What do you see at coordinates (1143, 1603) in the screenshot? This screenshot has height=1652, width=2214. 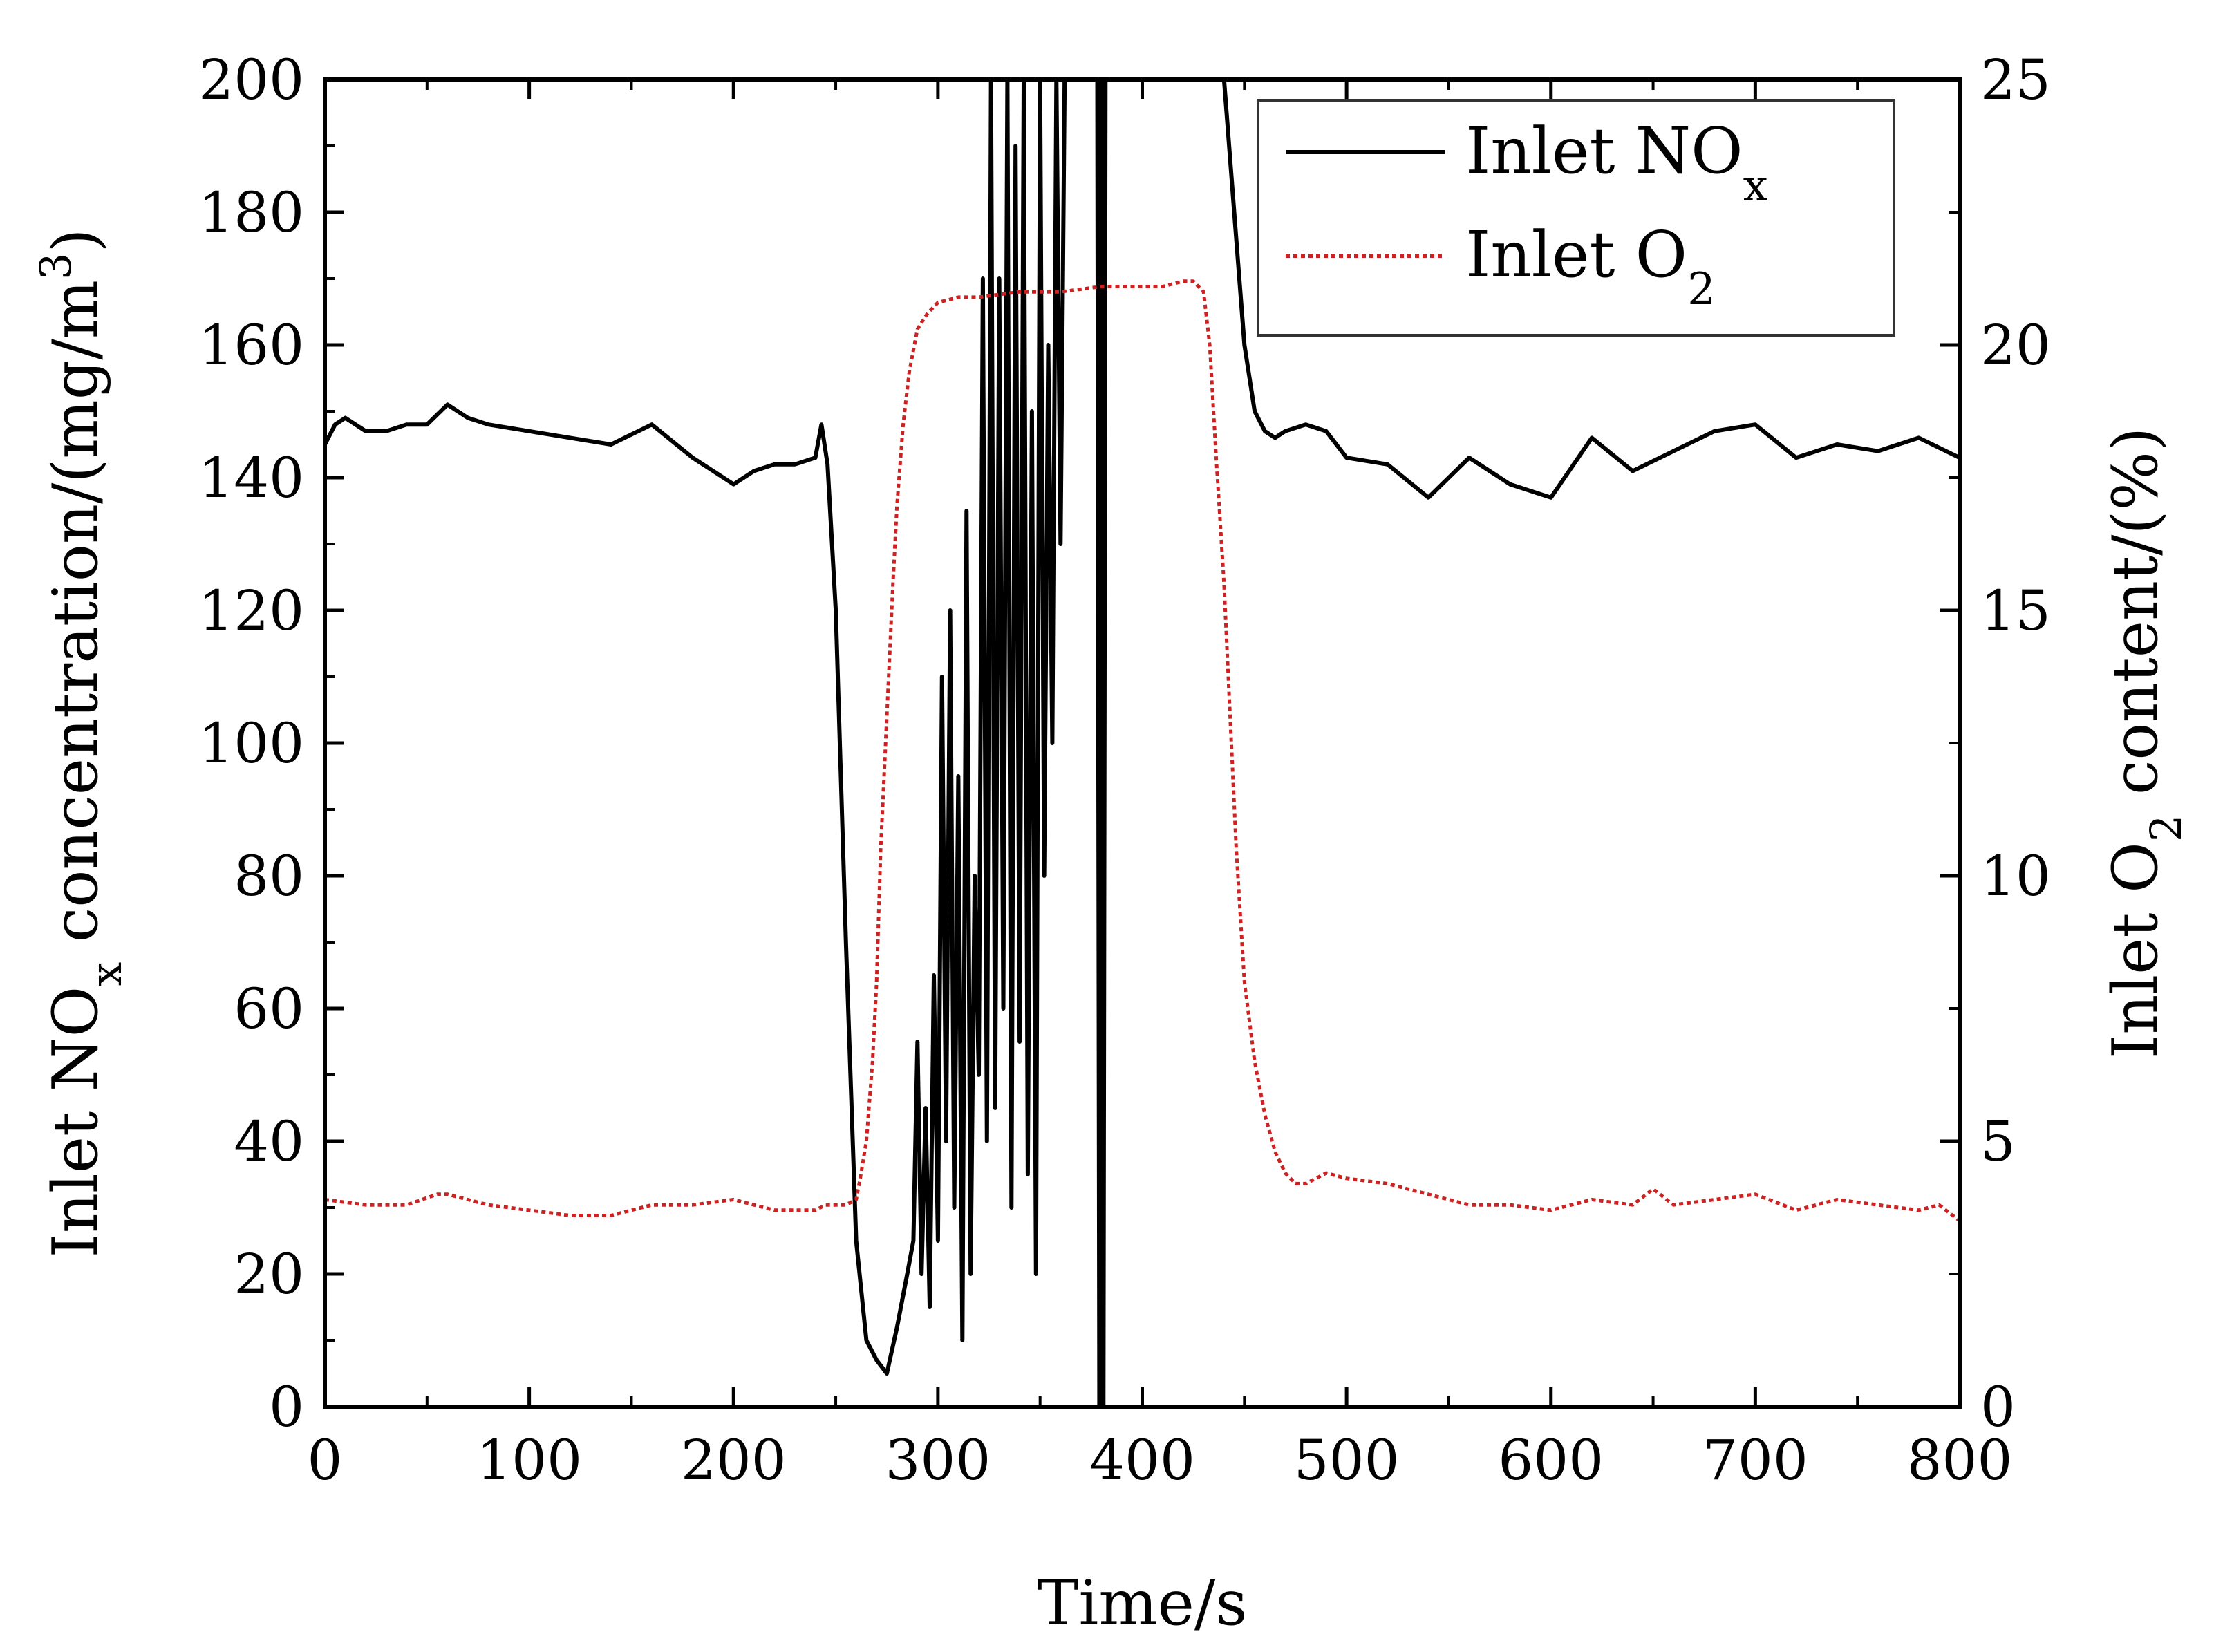 I see `x-axis-label: Time/s` at bounding box center [1143, 1603].